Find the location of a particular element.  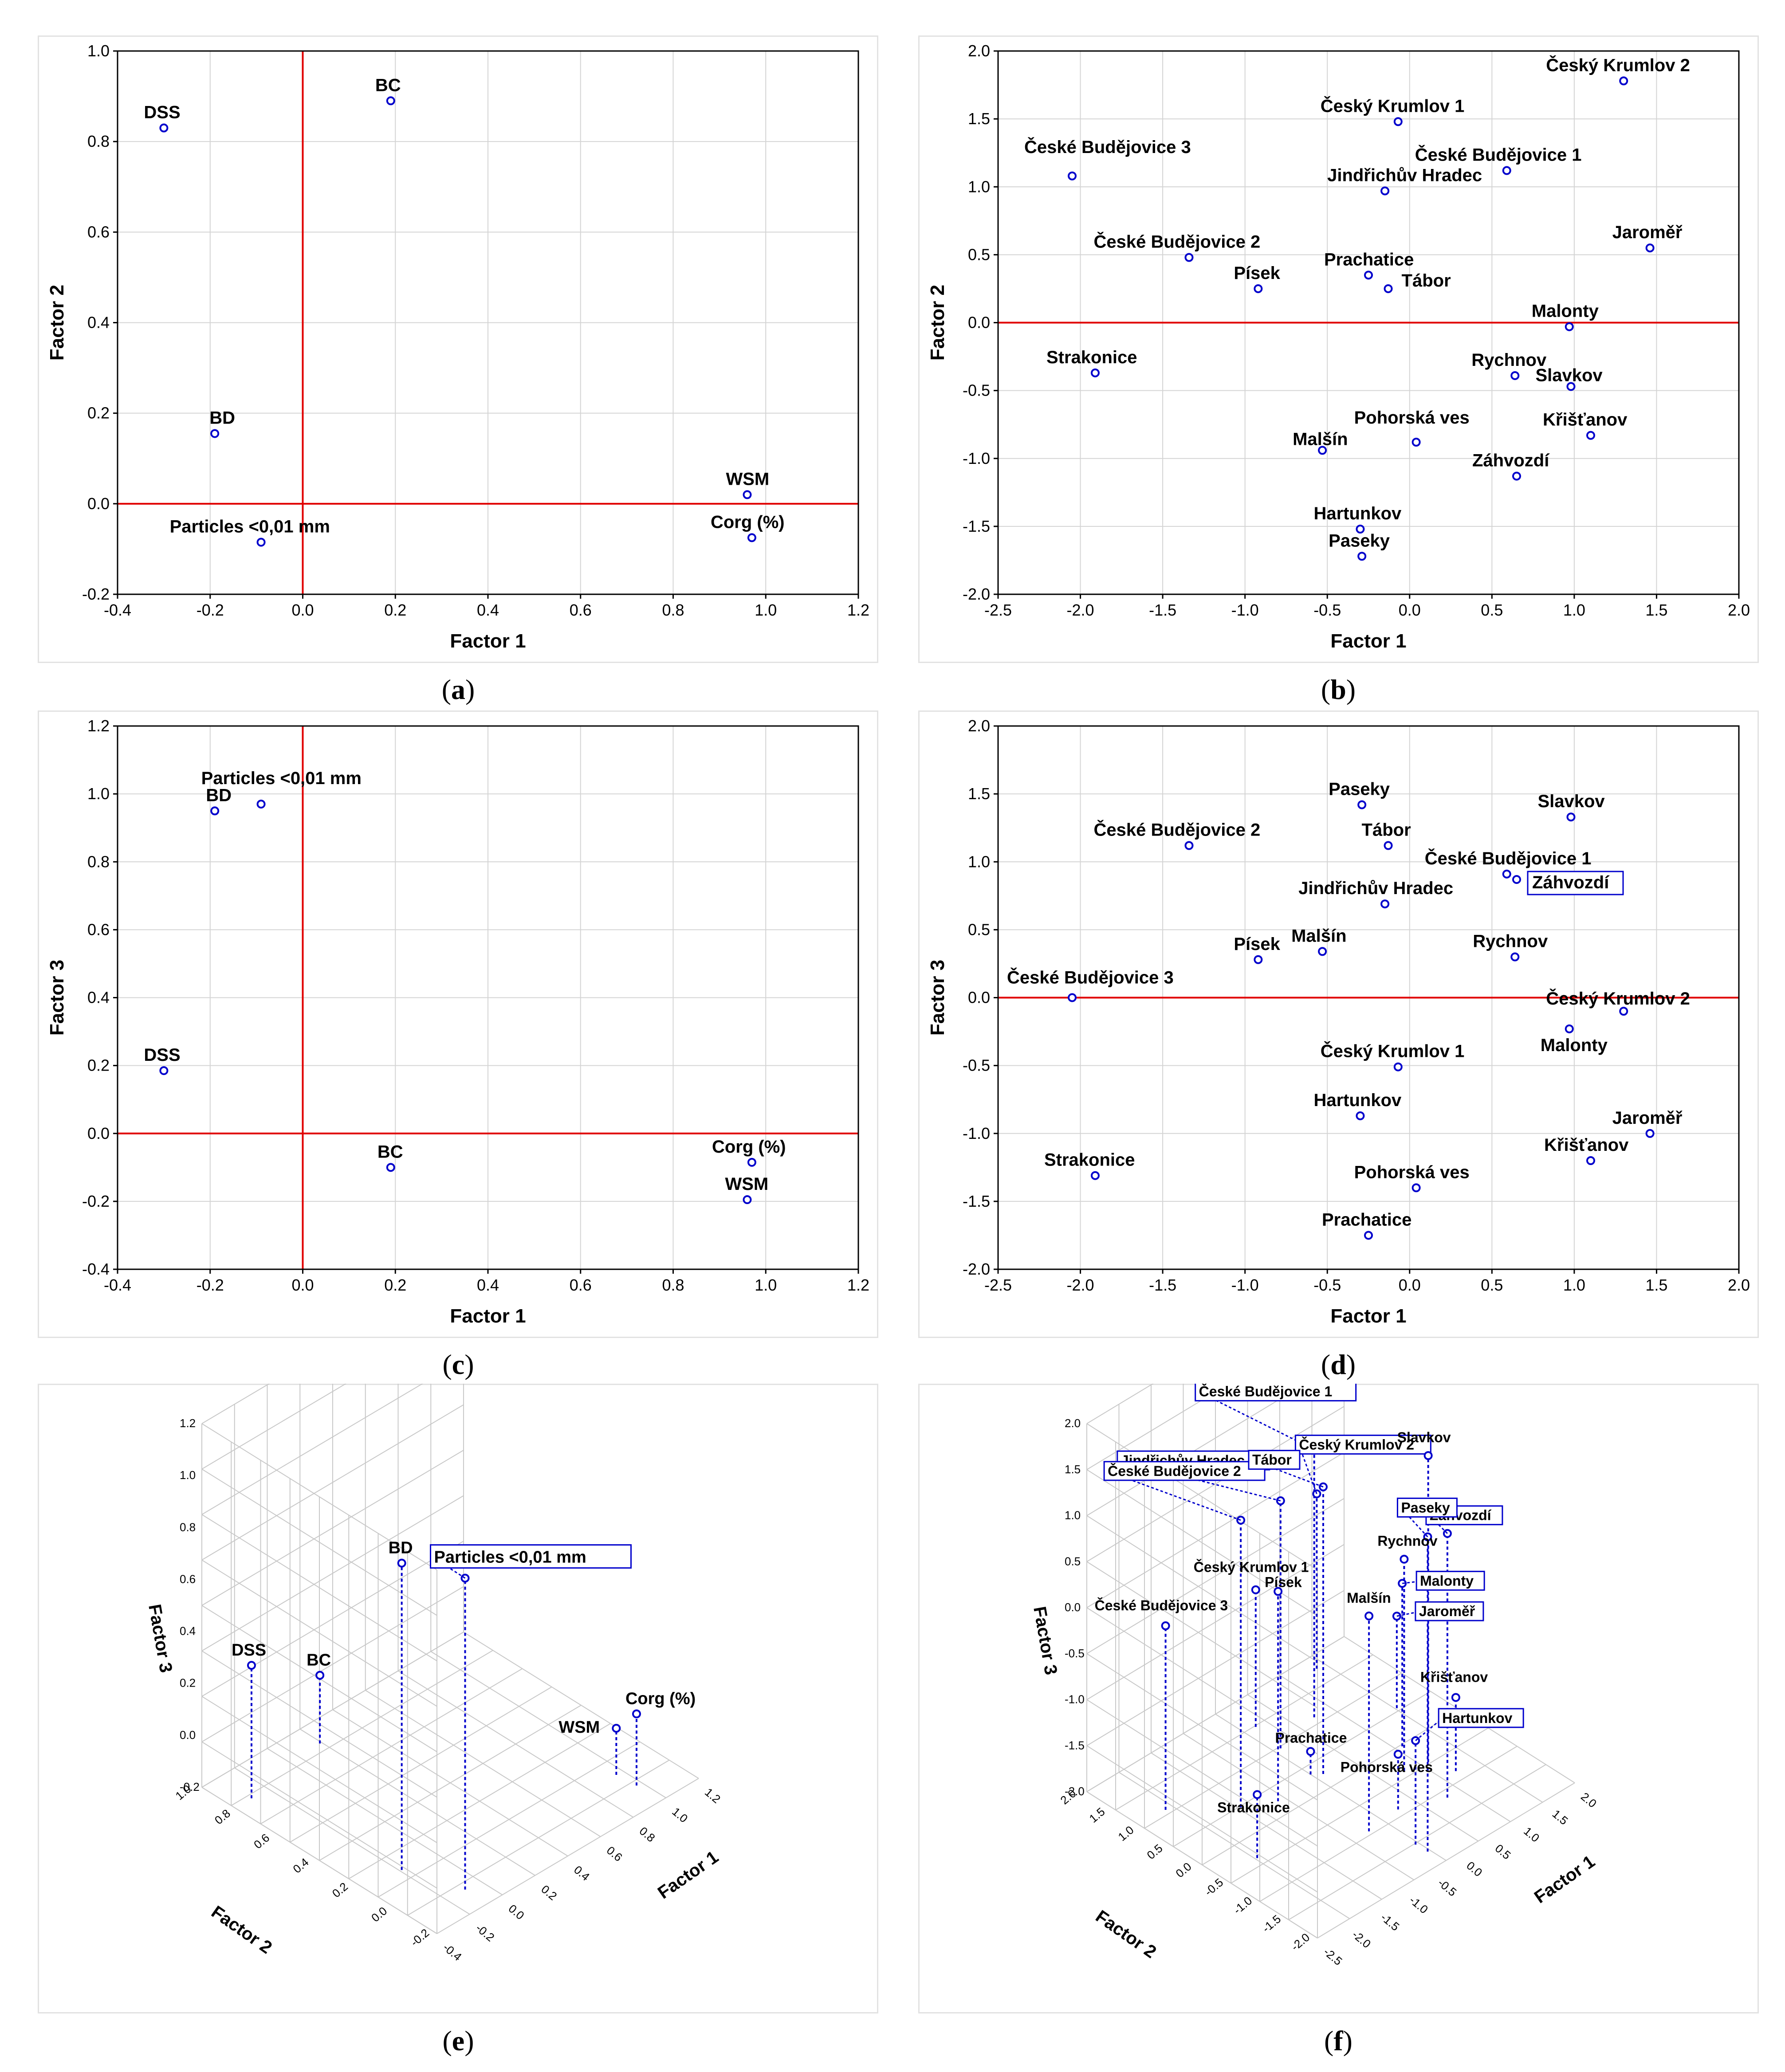

point-label: BC is located at coordinates (390, 1152).